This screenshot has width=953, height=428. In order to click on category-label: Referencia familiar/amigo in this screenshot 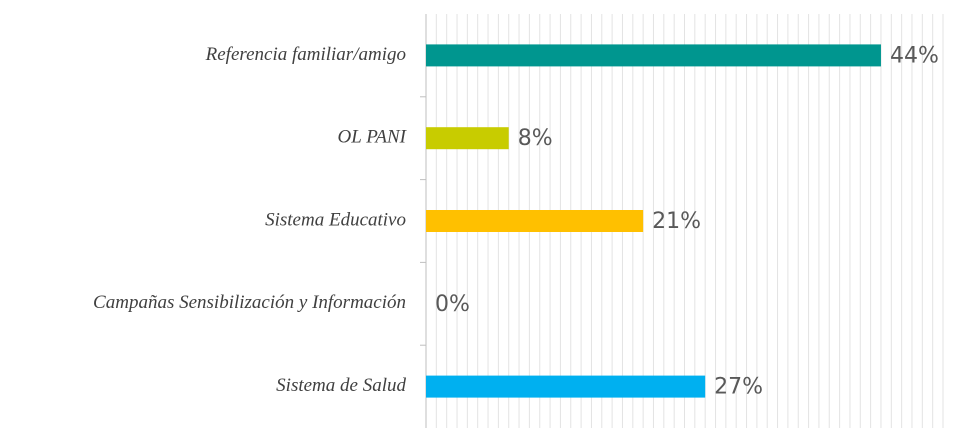, I will do `click(305, 54)`.